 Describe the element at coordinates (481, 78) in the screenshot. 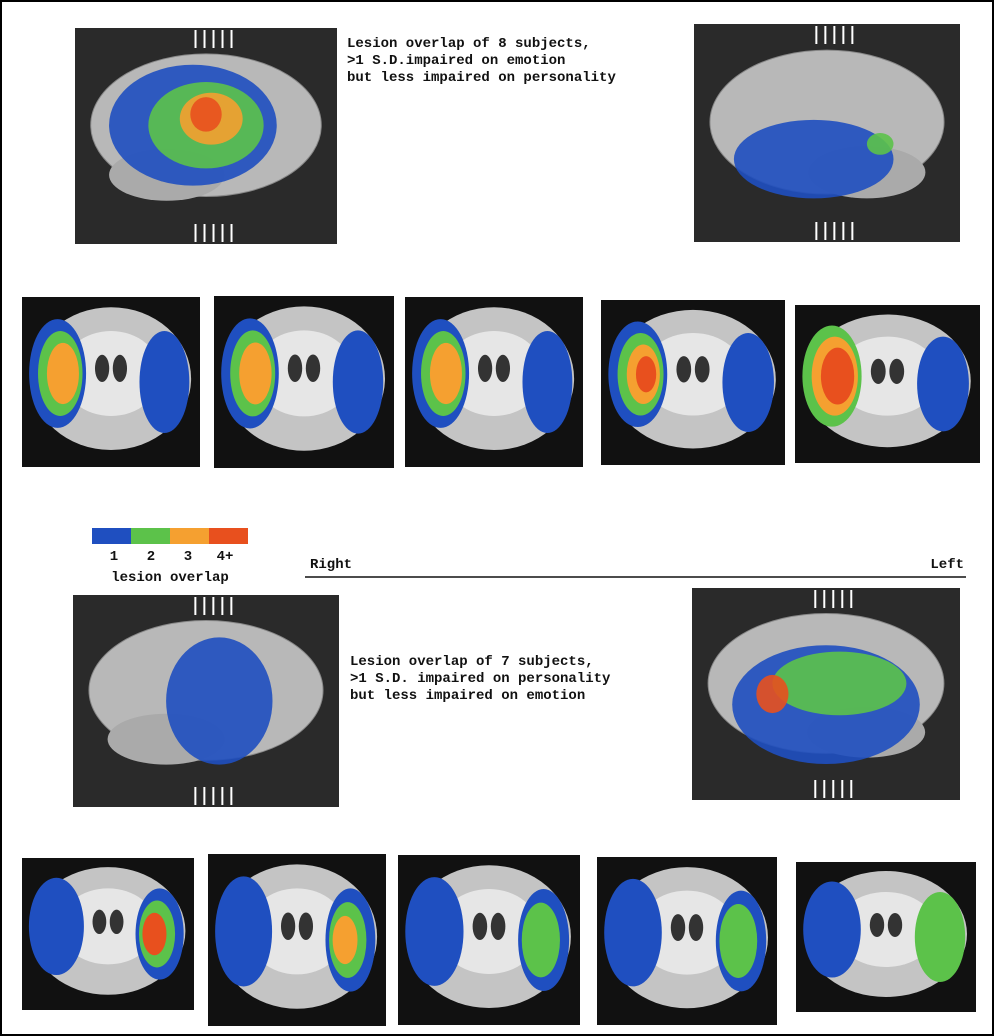

I see `caption-line: but less impaired on personality` at that location.